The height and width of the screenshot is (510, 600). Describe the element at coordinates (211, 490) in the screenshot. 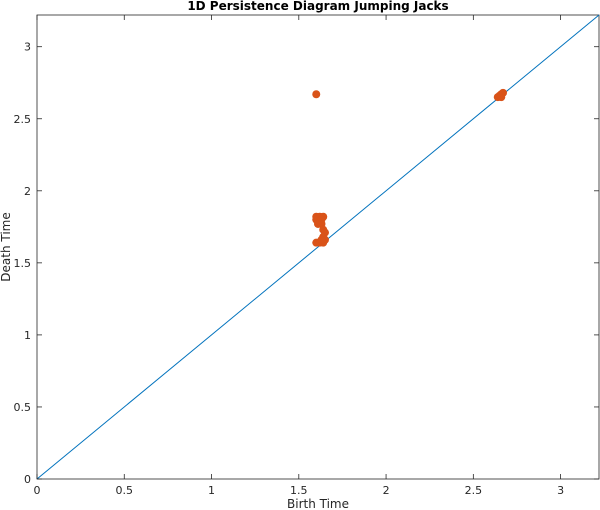

I see `x-tick-label: 1` at that location.